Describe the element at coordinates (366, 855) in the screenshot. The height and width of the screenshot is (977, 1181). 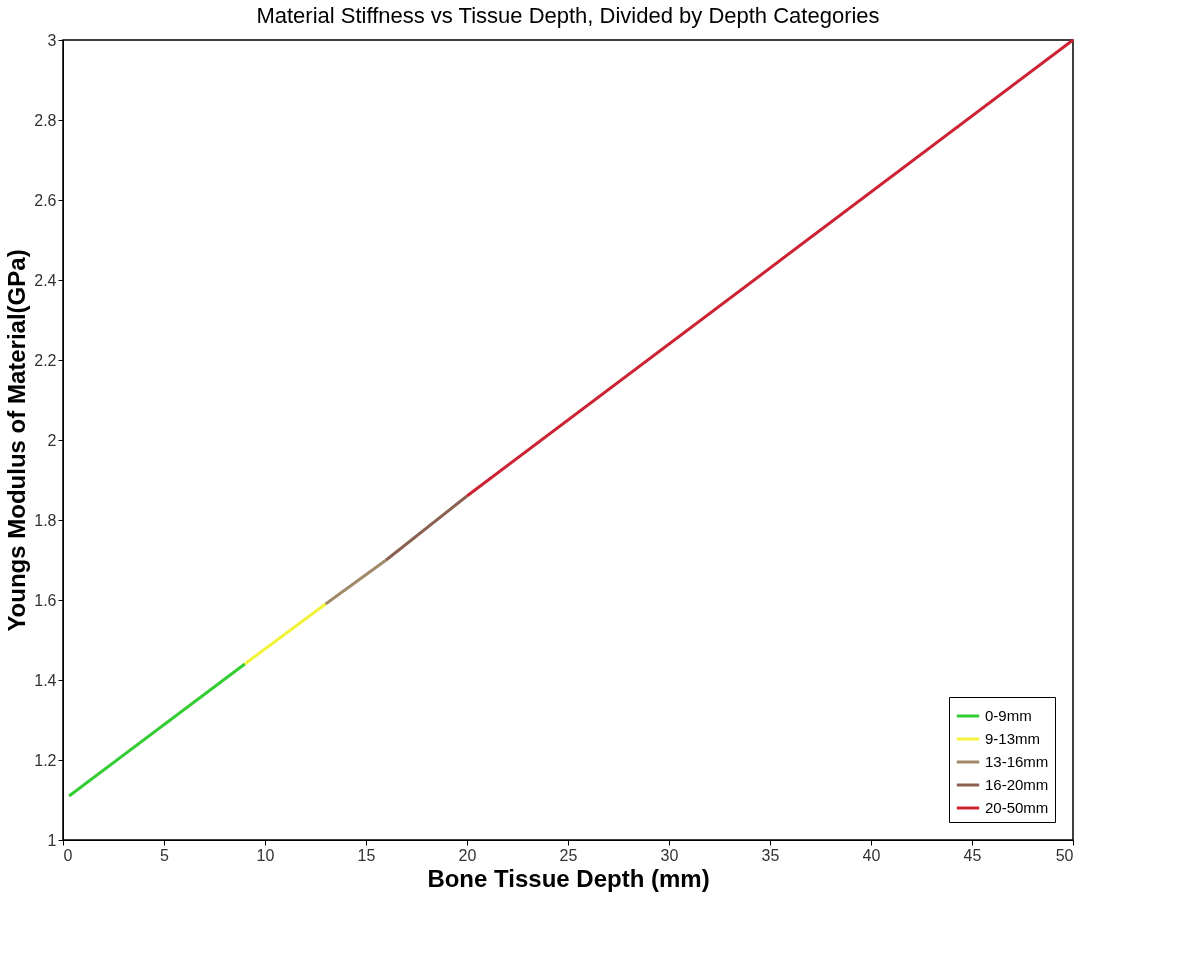
I see `x-tick-label: 15` at that location.